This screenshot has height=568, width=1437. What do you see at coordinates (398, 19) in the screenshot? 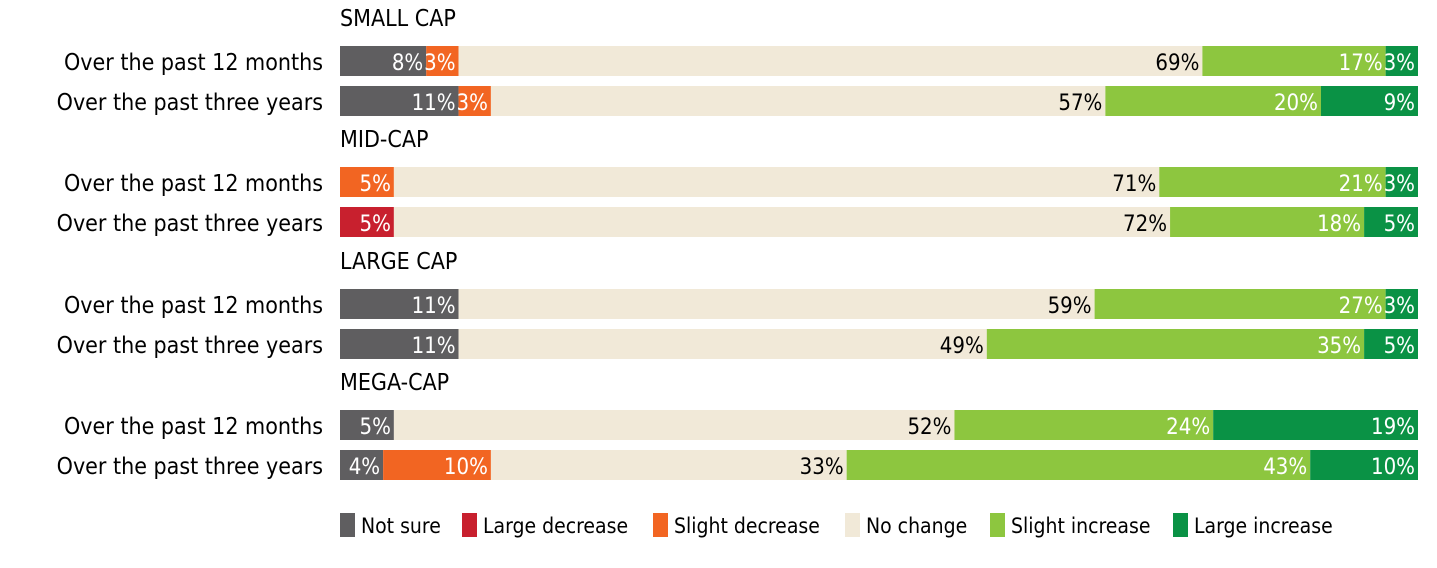
I see `group-title: SMALL CAP` at bounding box center [398, 19].